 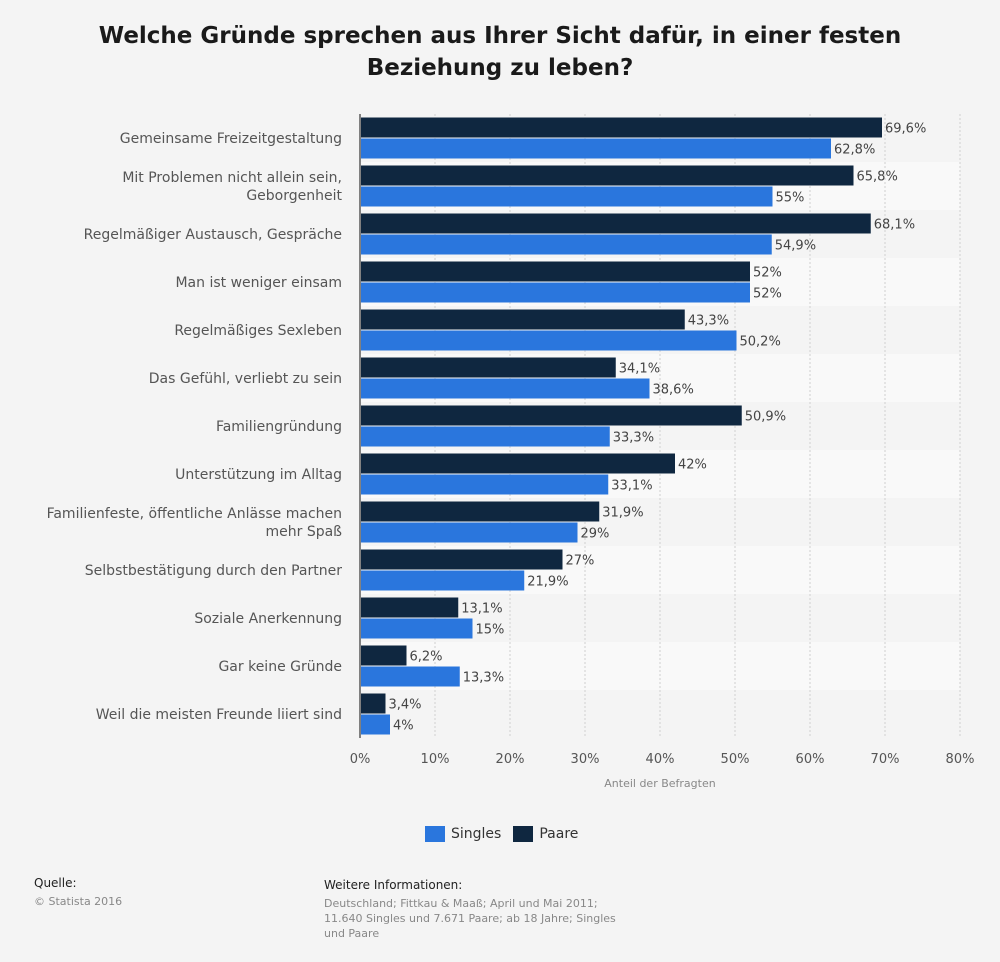 I want to click on legend-item-singles: Singles, so click(x=463, y=834).